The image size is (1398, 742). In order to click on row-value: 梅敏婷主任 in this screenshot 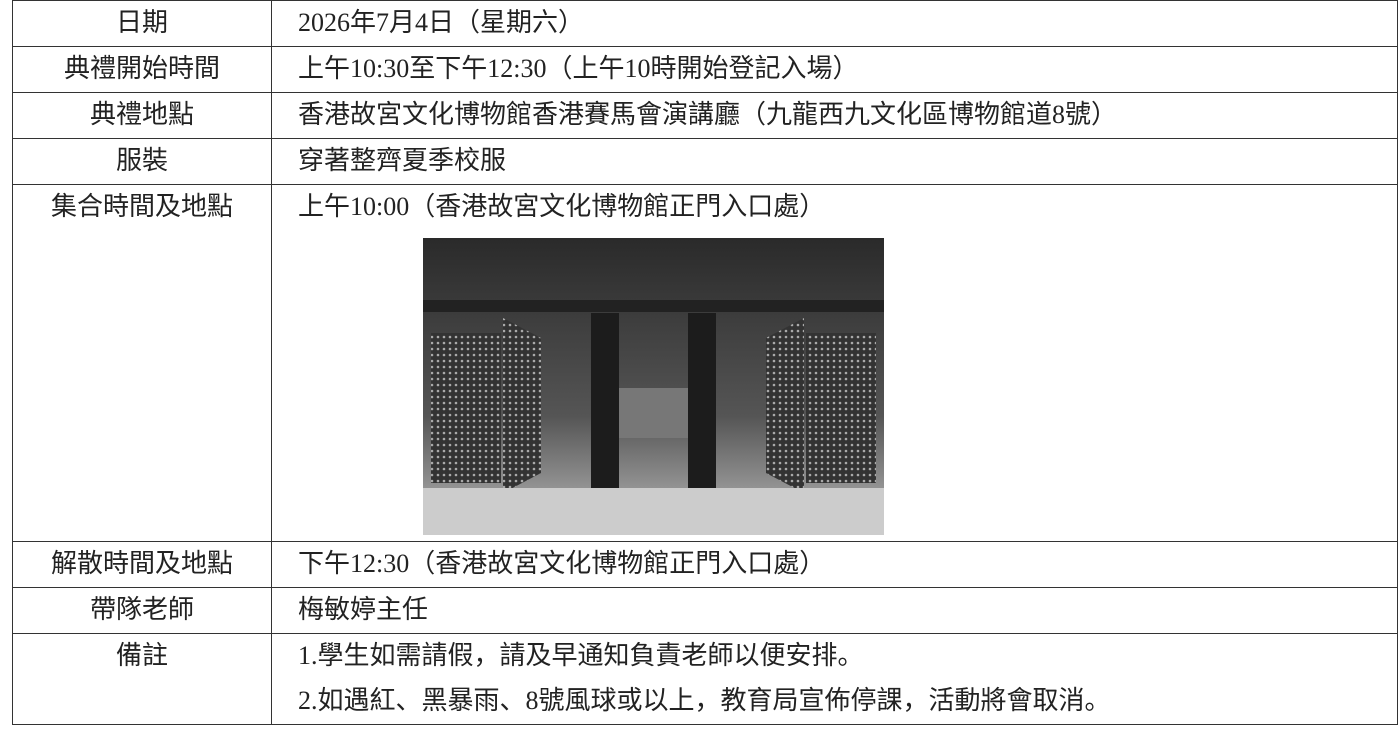, I will do `click(834, 610)`.